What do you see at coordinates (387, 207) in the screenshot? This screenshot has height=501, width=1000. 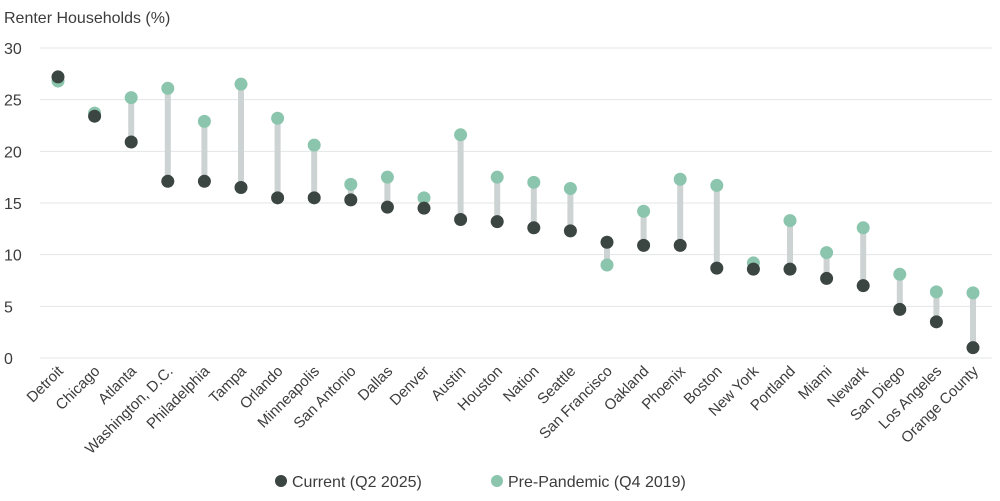 I see `point-current-dallas` at bounding box center [387, 207].